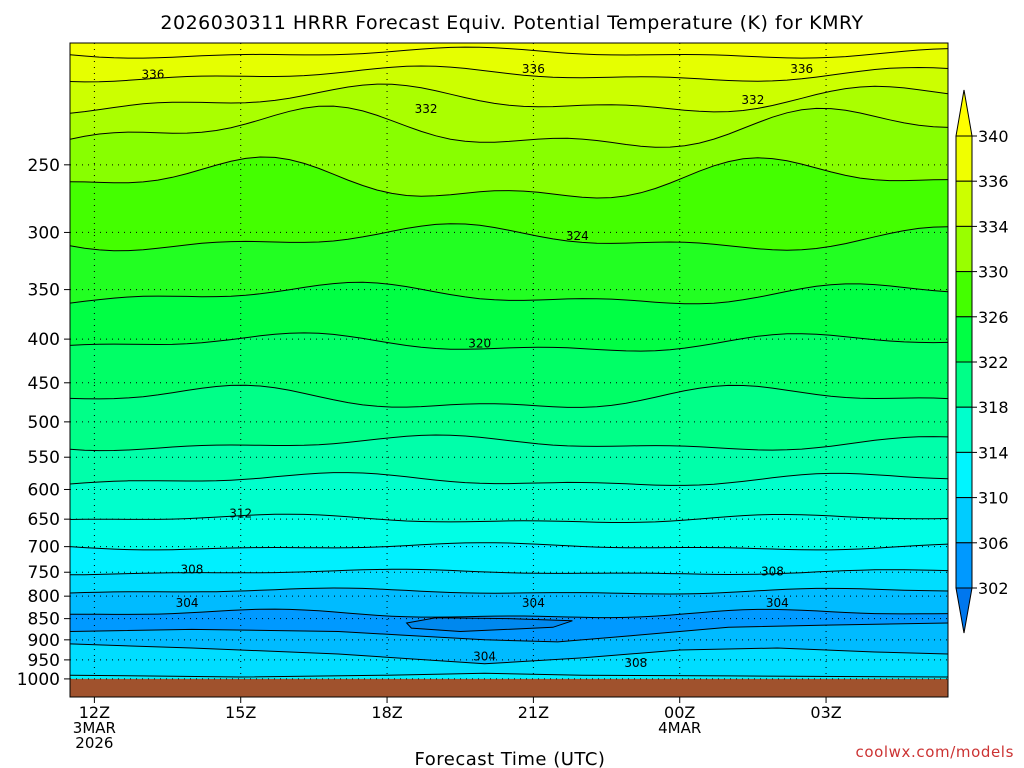 The width and height of the screenshot is (1024, 768). Describe the element at coordinates (533, 712) in the screenshot. I see `x-tick-label: 21Z` at that location.